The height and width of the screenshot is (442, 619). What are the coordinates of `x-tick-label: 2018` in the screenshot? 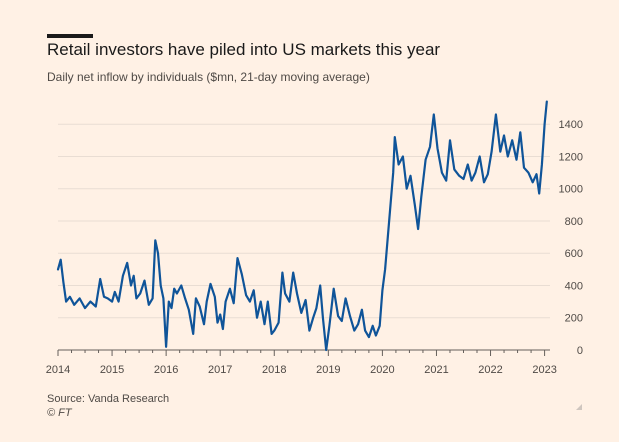 It's located at (274, 370).